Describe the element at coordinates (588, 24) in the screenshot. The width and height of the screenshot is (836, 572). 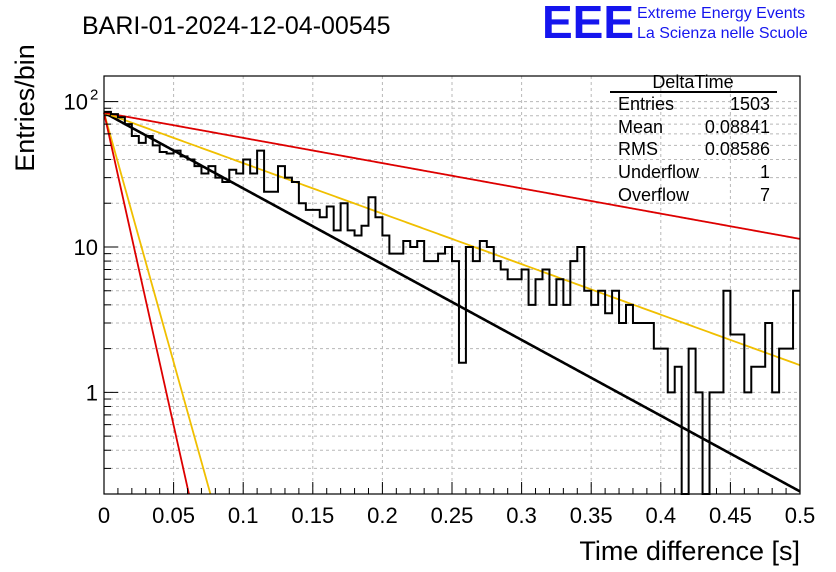
I see `logo-mark: EEE` at that location.